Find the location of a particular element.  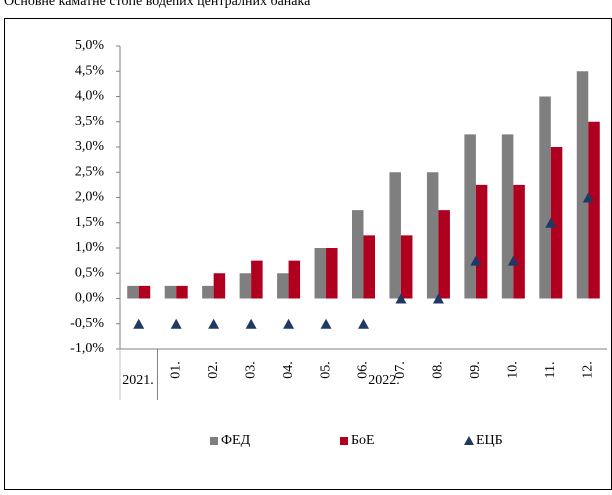

group-label: 2021. is located at coordinates (138, 380).